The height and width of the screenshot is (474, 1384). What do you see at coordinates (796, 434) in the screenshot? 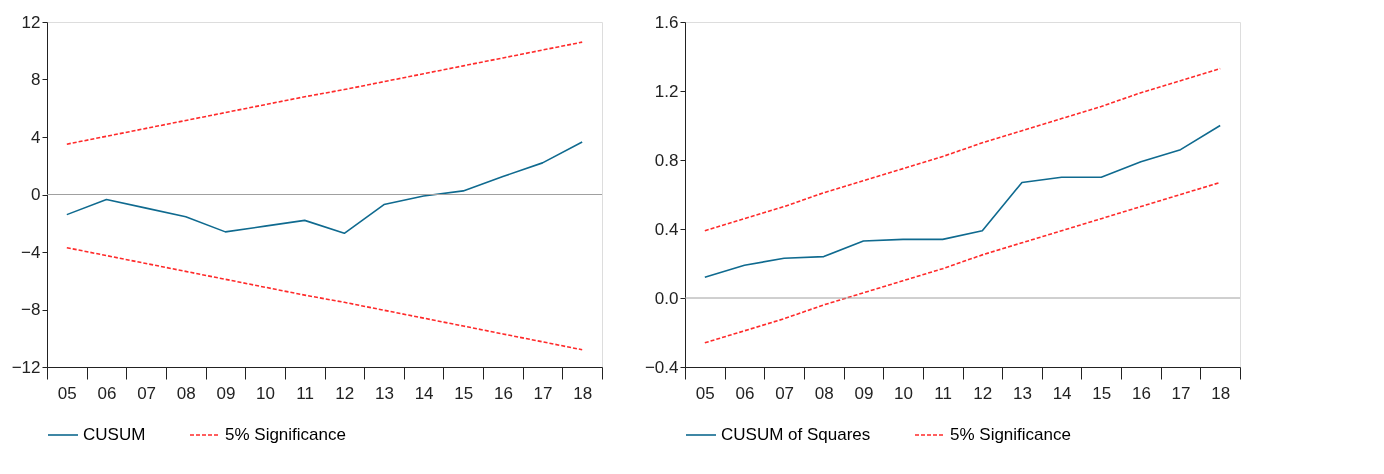
I see `legend-label: CUSUM of Squares` at bounding box center [796, 434].